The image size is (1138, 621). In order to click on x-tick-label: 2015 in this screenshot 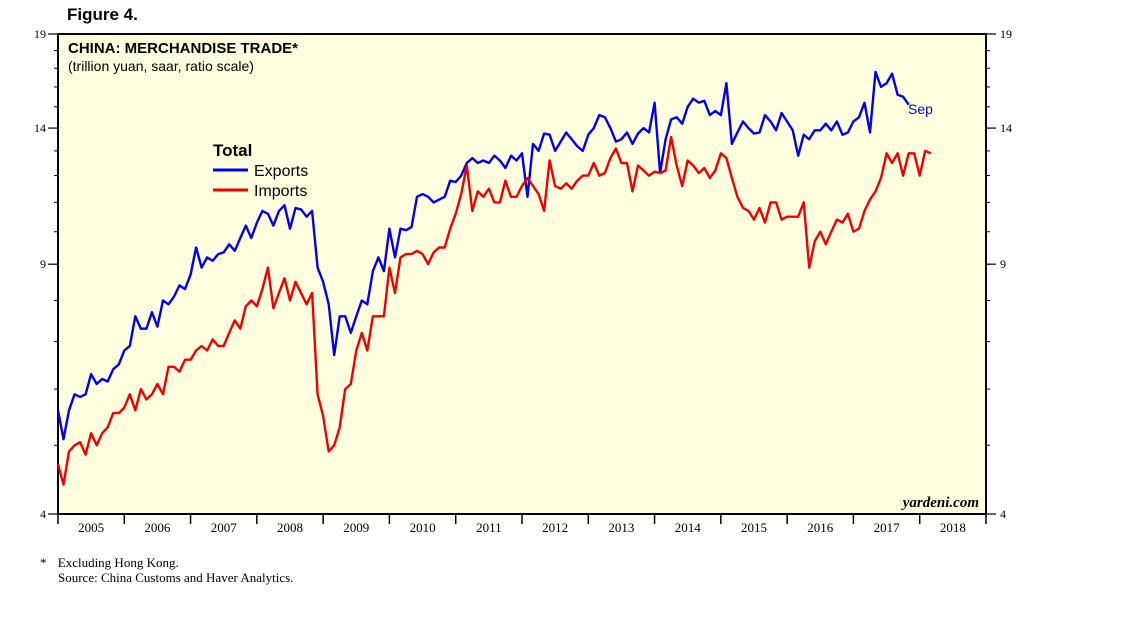, I will do `click(754, 527)`.